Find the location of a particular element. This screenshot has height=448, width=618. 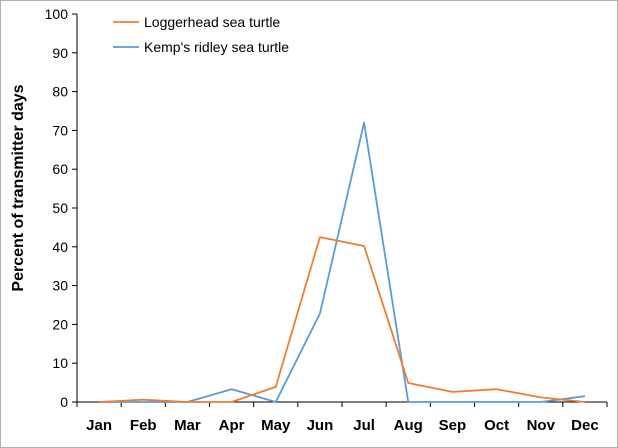

y-axis: 0 10 20 30 40 50 60 70 80 90 100 is located at coordinates (61, 208).